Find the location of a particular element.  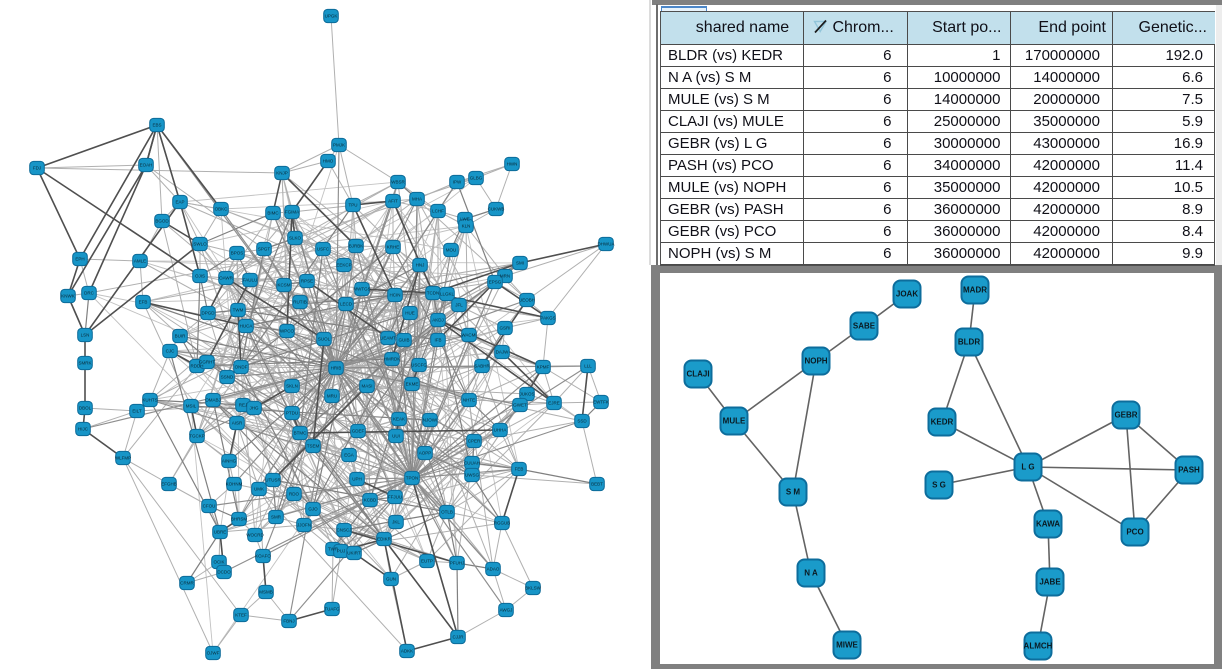

svg-text: BIMC is located at coordinates (273, 213).